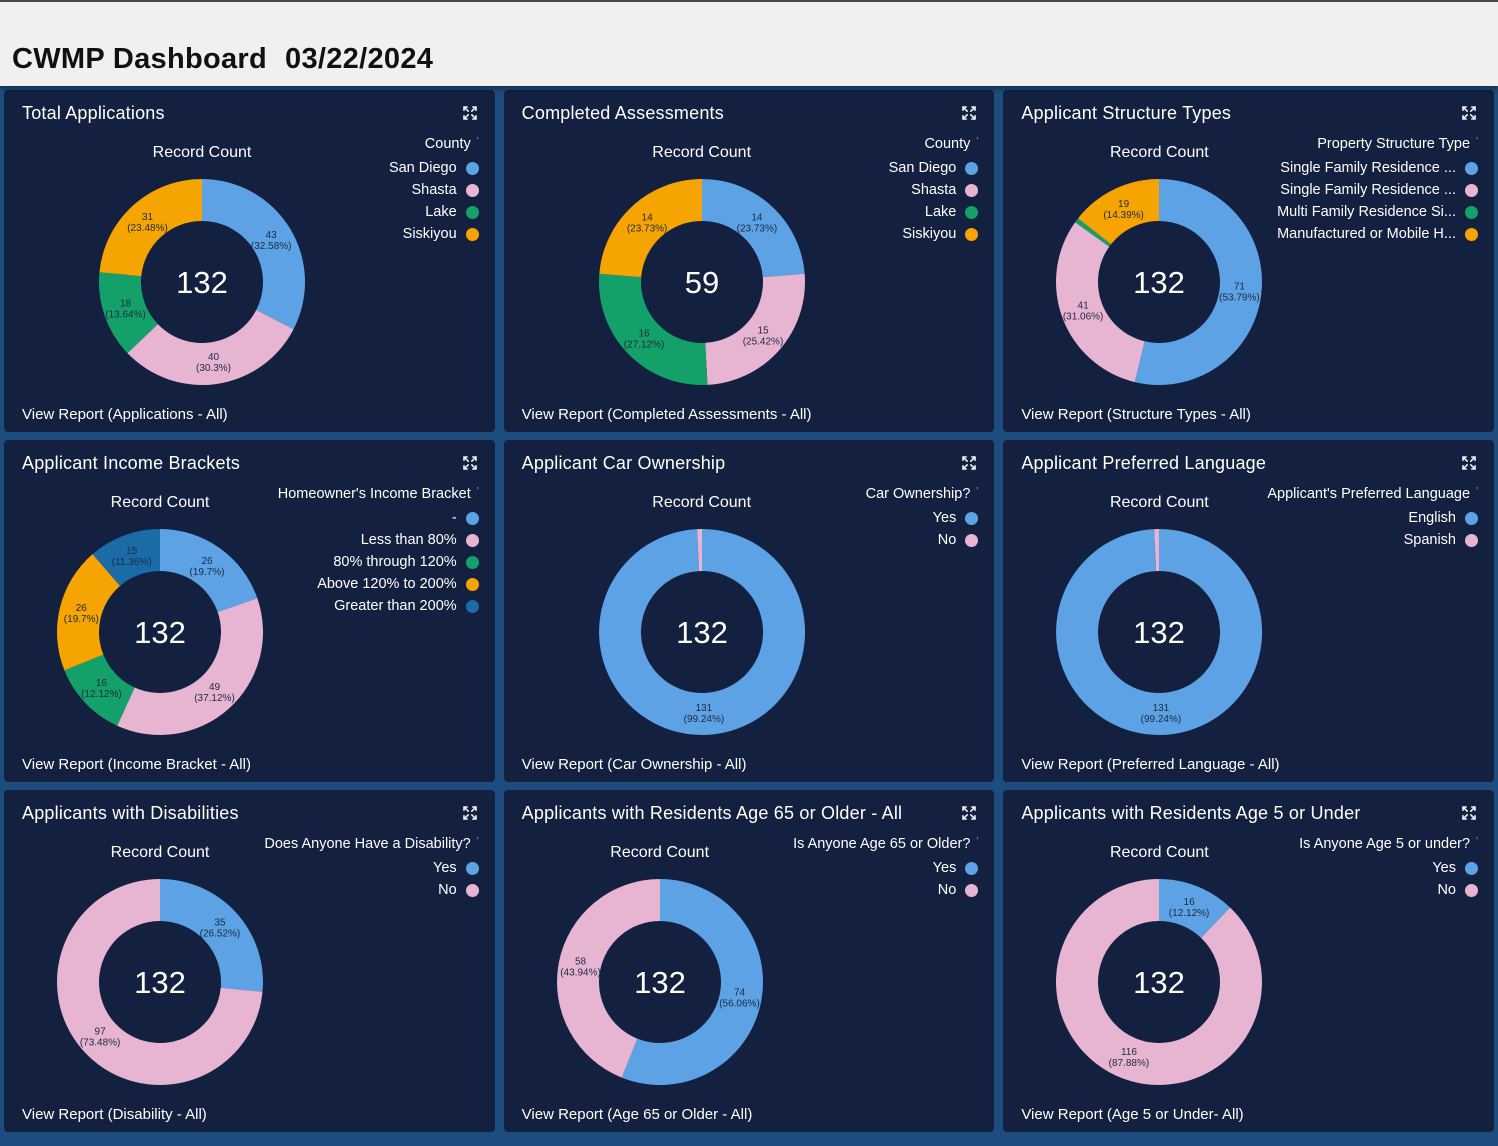  What do you see at coordinates (125, 414) in the screenshot?
I see `view-report-link: View Report (Applications - All)` at bounding box center [125, 414].